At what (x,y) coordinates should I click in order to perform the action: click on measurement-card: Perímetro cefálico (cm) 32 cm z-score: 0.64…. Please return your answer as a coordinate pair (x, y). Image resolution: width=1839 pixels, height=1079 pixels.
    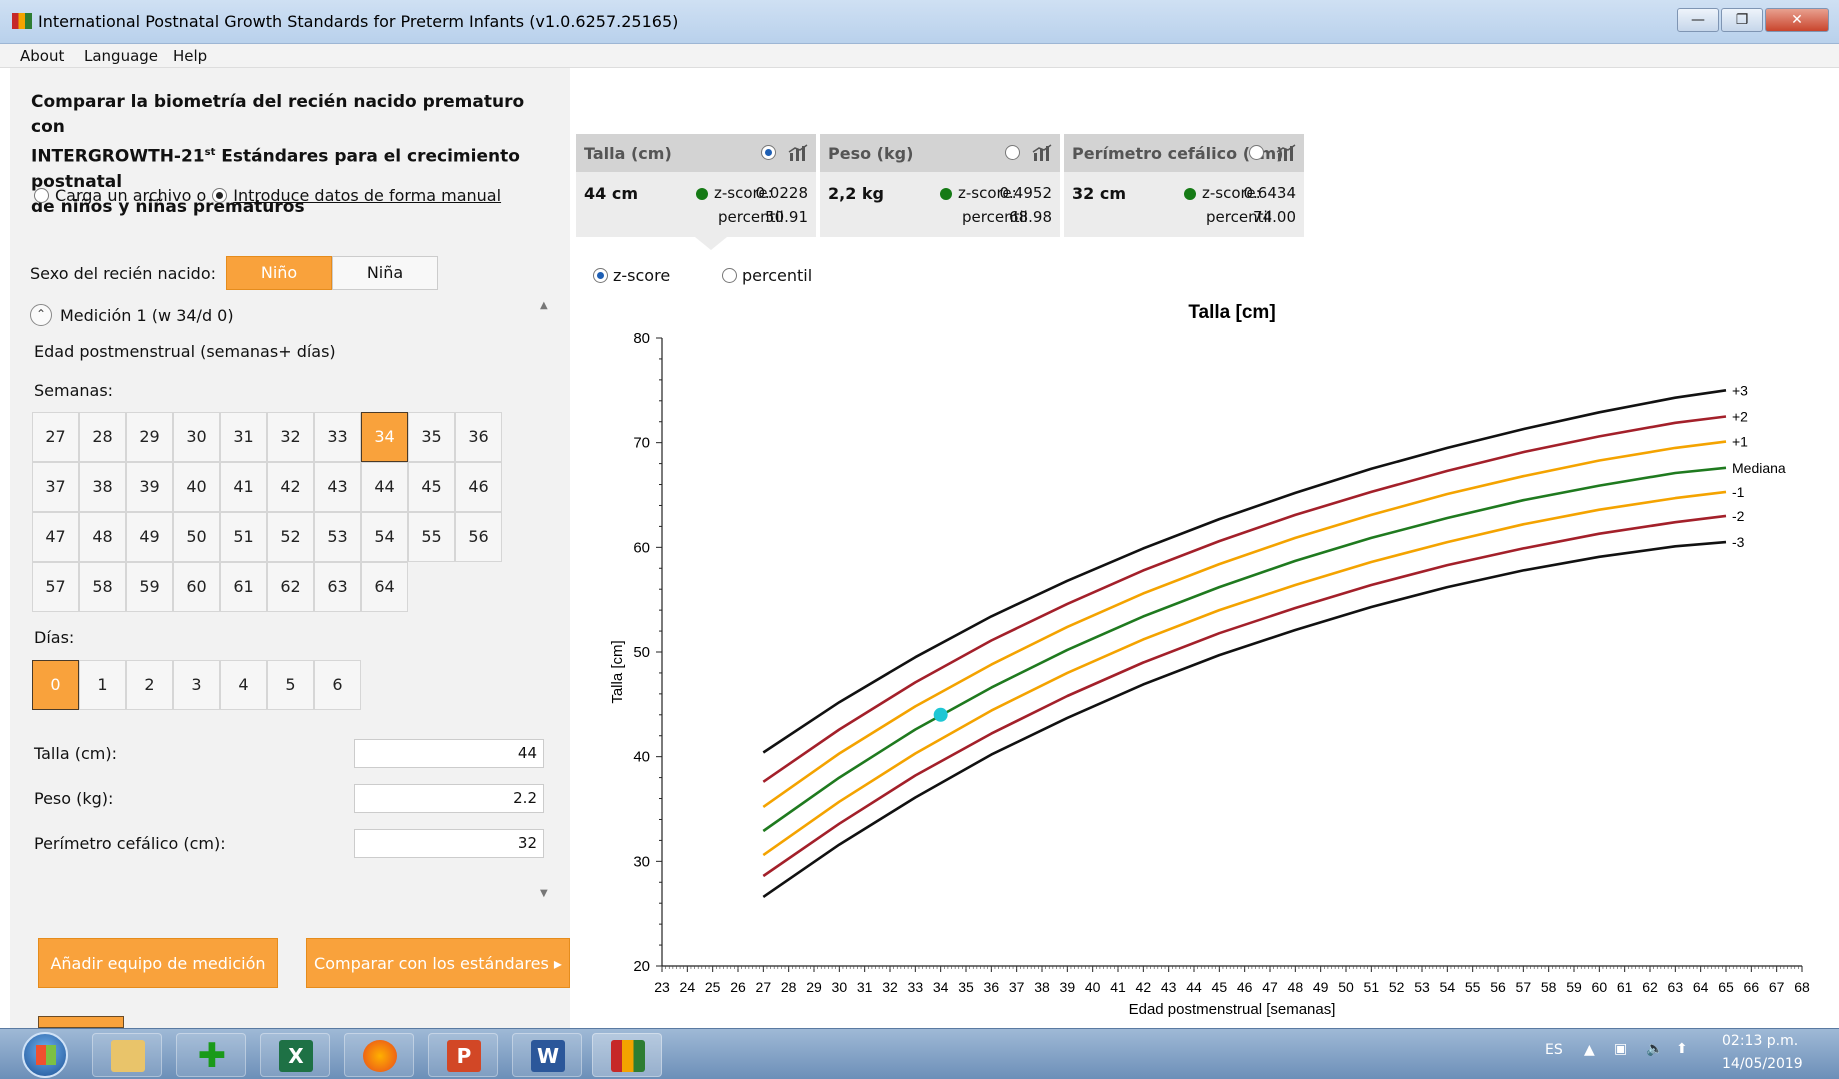
    Looking at the image, I should click on (1184, 185).